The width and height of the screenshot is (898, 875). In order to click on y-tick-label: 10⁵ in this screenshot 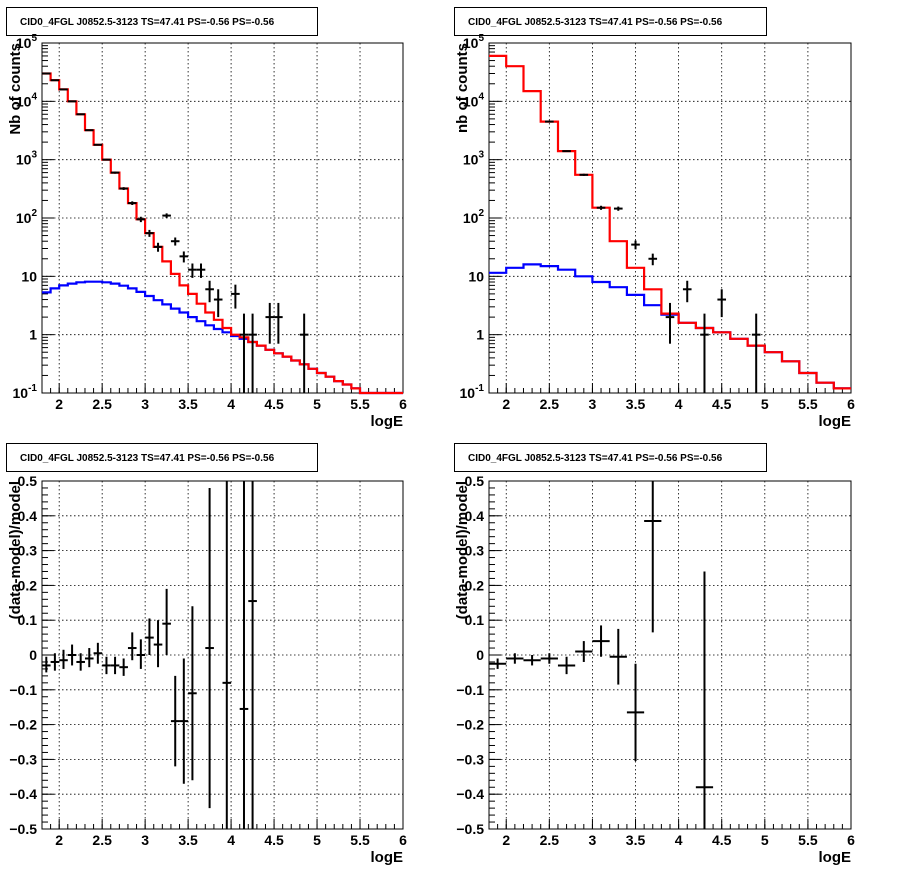, I will do `click(474, 42)`.